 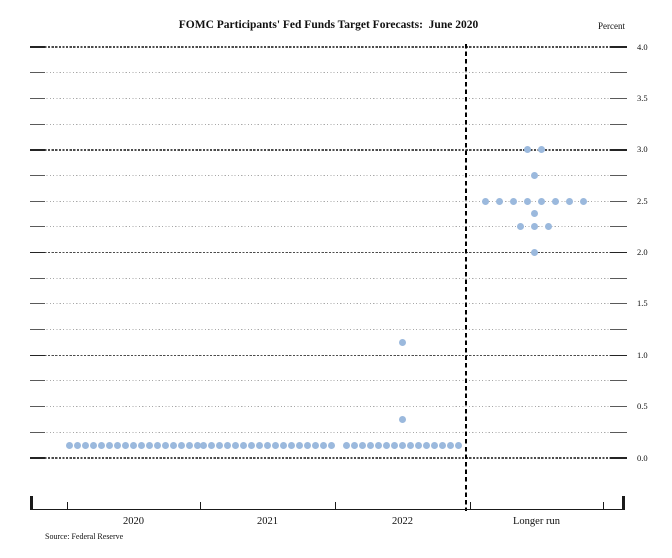 I want to click on y-axis-label: 1.0, so click(x=642, y=354).